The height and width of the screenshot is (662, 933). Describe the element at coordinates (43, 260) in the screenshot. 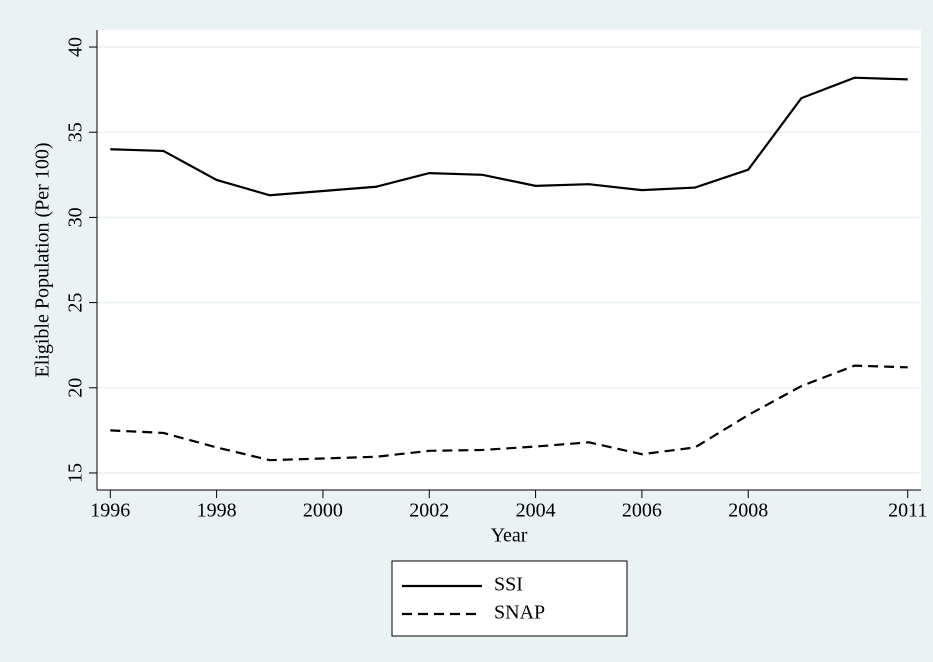

I see `y-axis-label: Eligible Population (Per 100)` at that location.